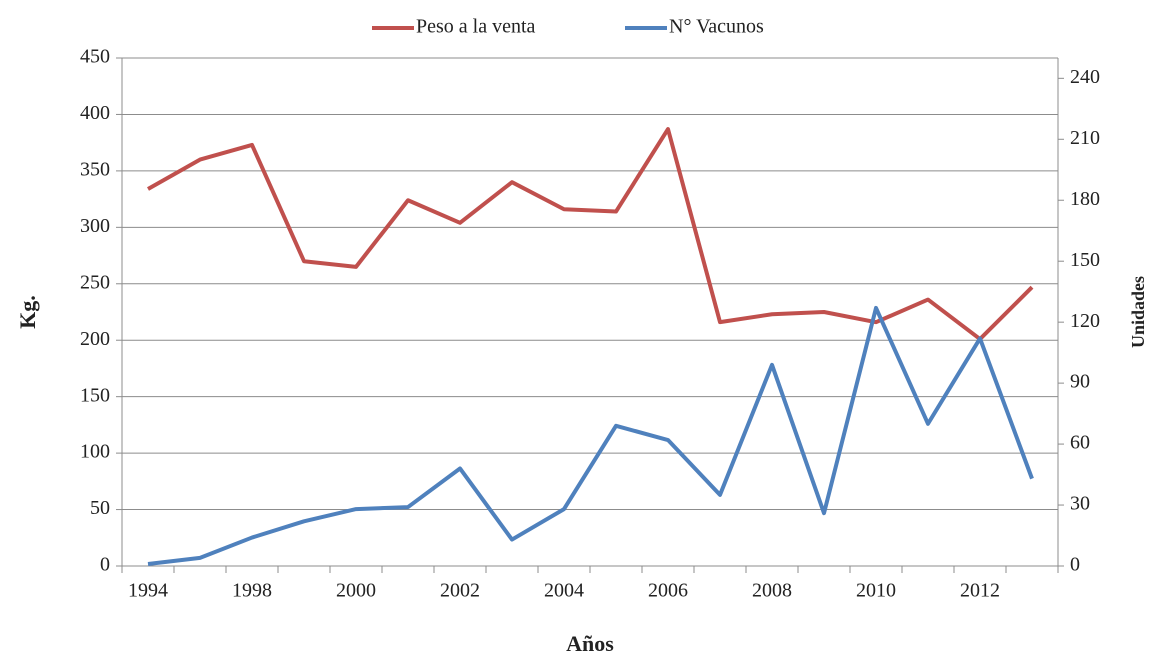 This screenshot has height=659, width=1156. Describe the element at coordinates (1085, 260) in the screenshot. I see `y2-tick-label: 150` at that location.